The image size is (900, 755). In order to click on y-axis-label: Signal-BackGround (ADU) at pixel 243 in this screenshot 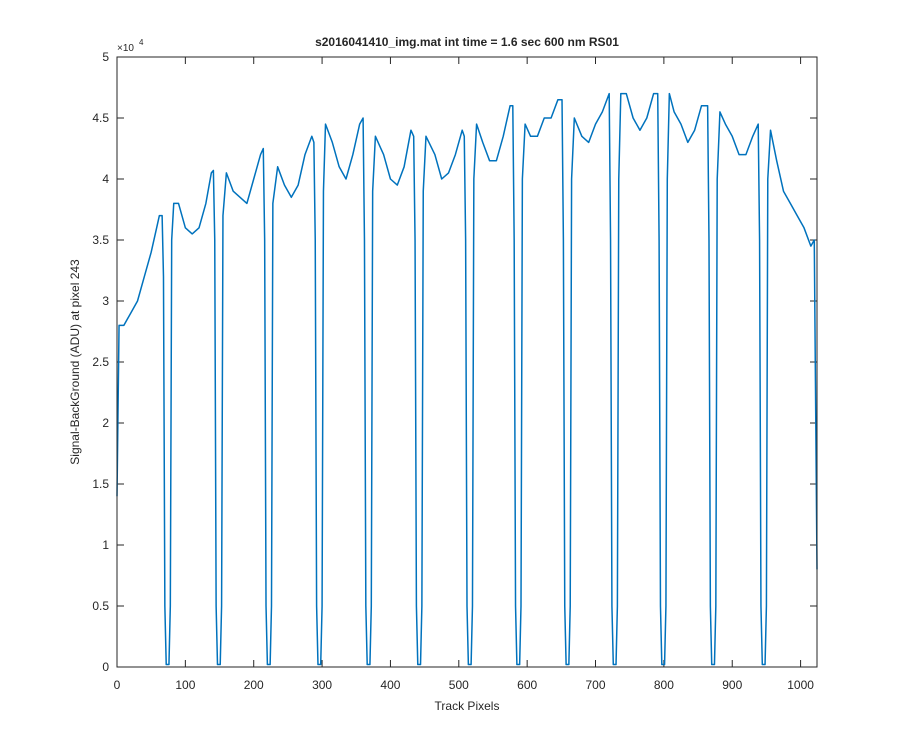, I will do `click(75, 362)`.